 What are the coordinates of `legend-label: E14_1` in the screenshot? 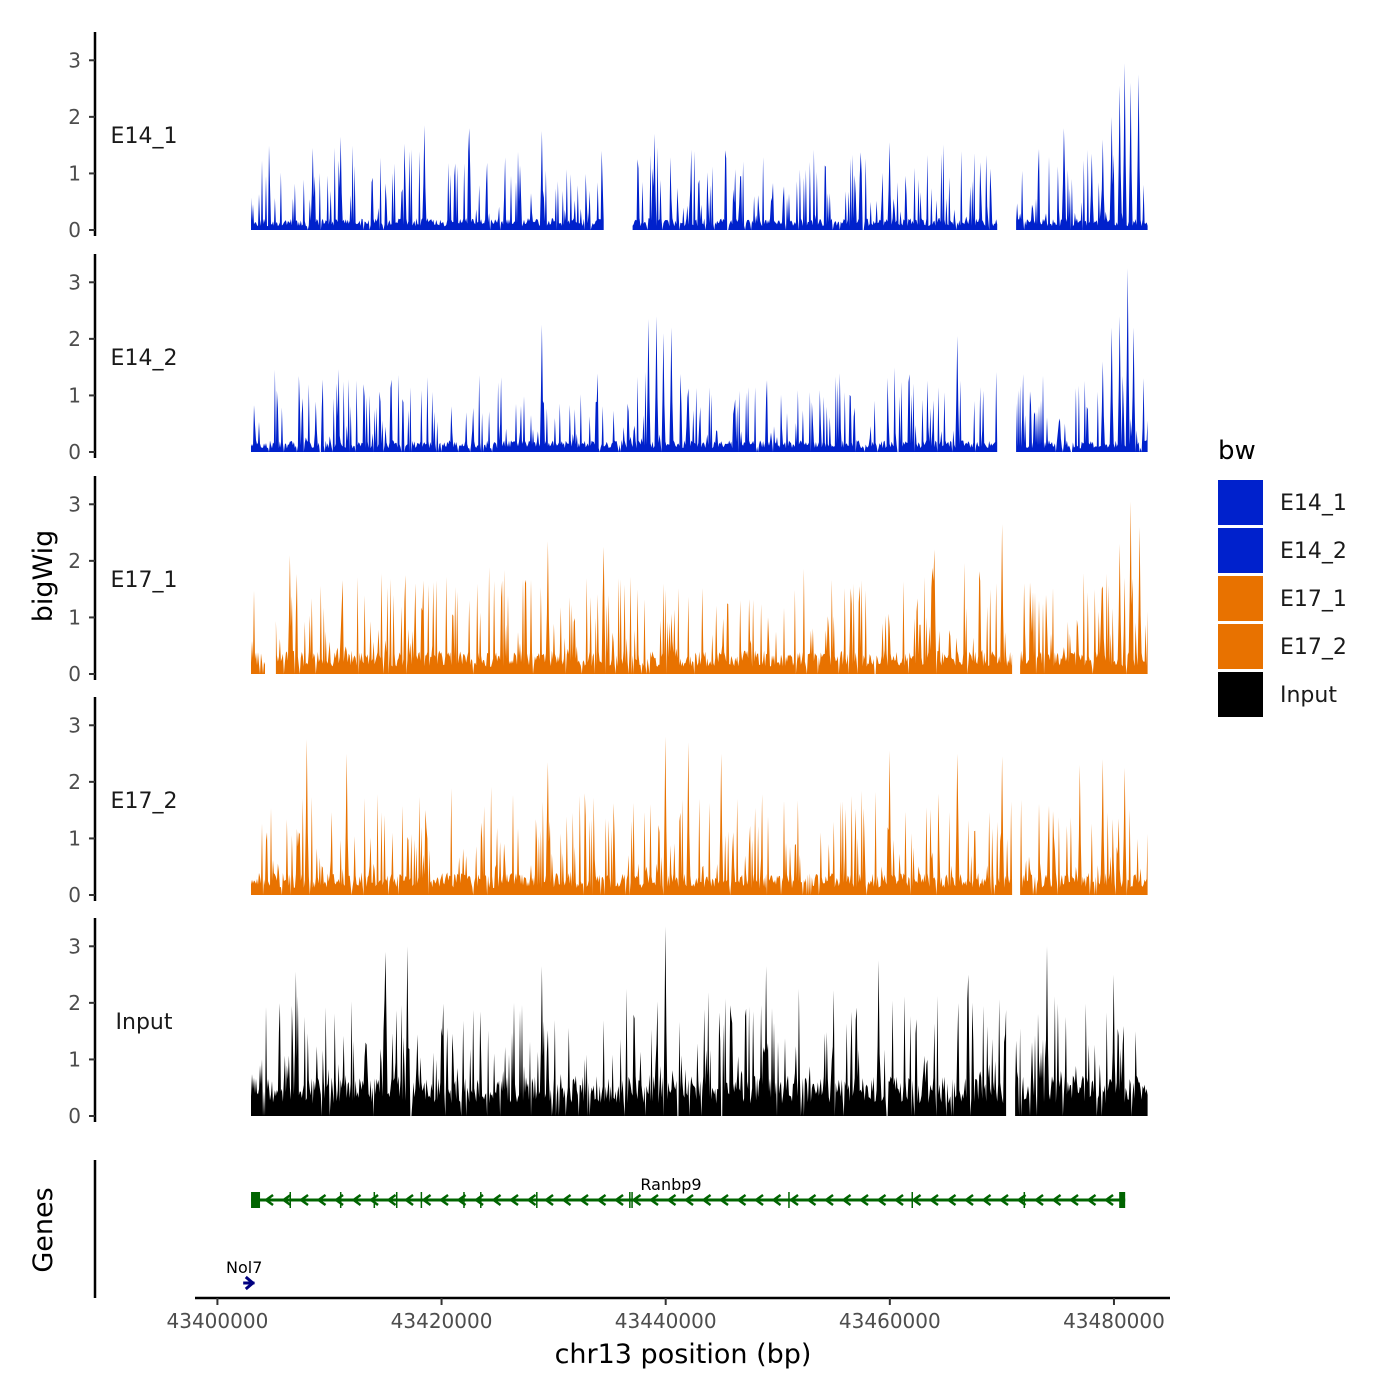 It's located at (1313, 503).